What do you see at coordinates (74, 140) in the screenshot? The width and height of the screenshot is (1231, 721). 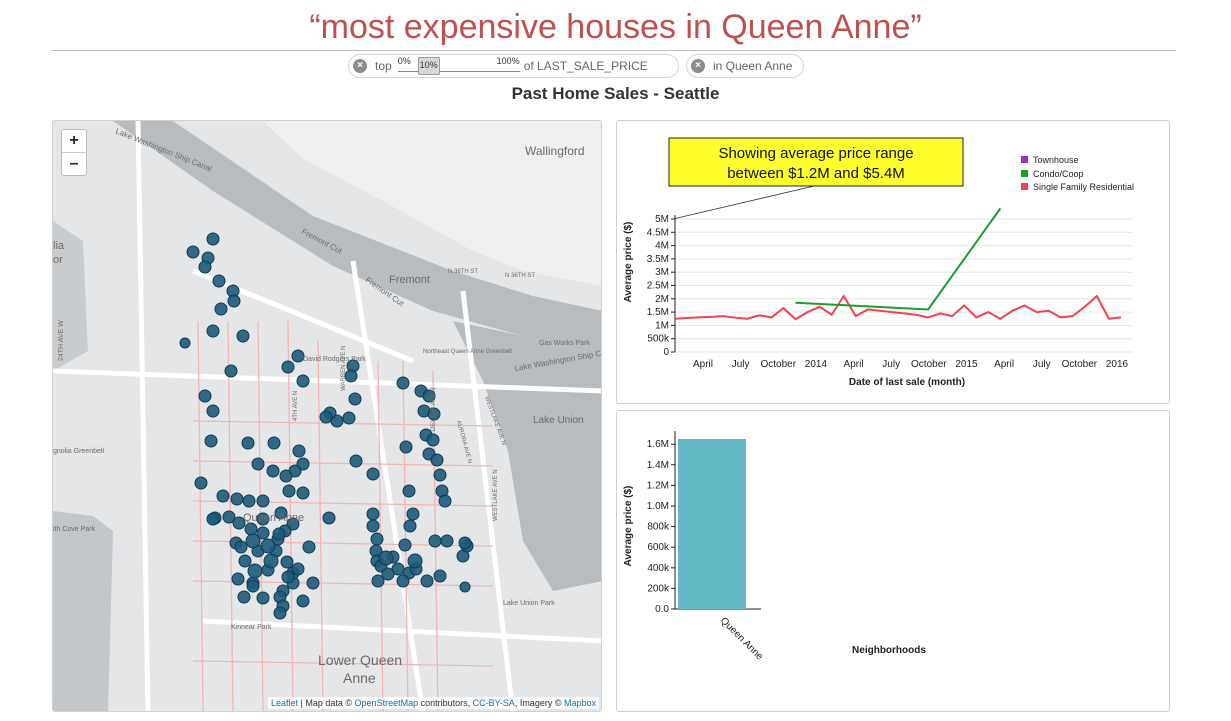 I see `zoom-in-button: +` at bounding box center [74, 140].